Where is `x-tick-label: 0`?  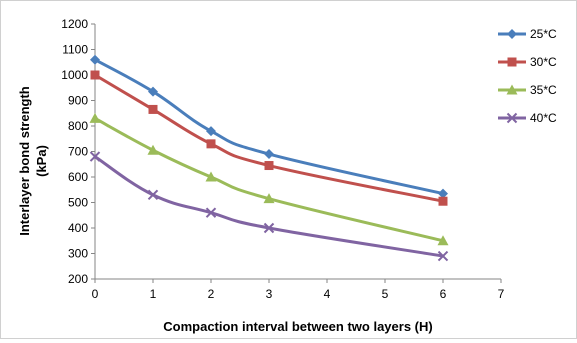
x-tick-label: 0 is located at coordinates (95, 294).